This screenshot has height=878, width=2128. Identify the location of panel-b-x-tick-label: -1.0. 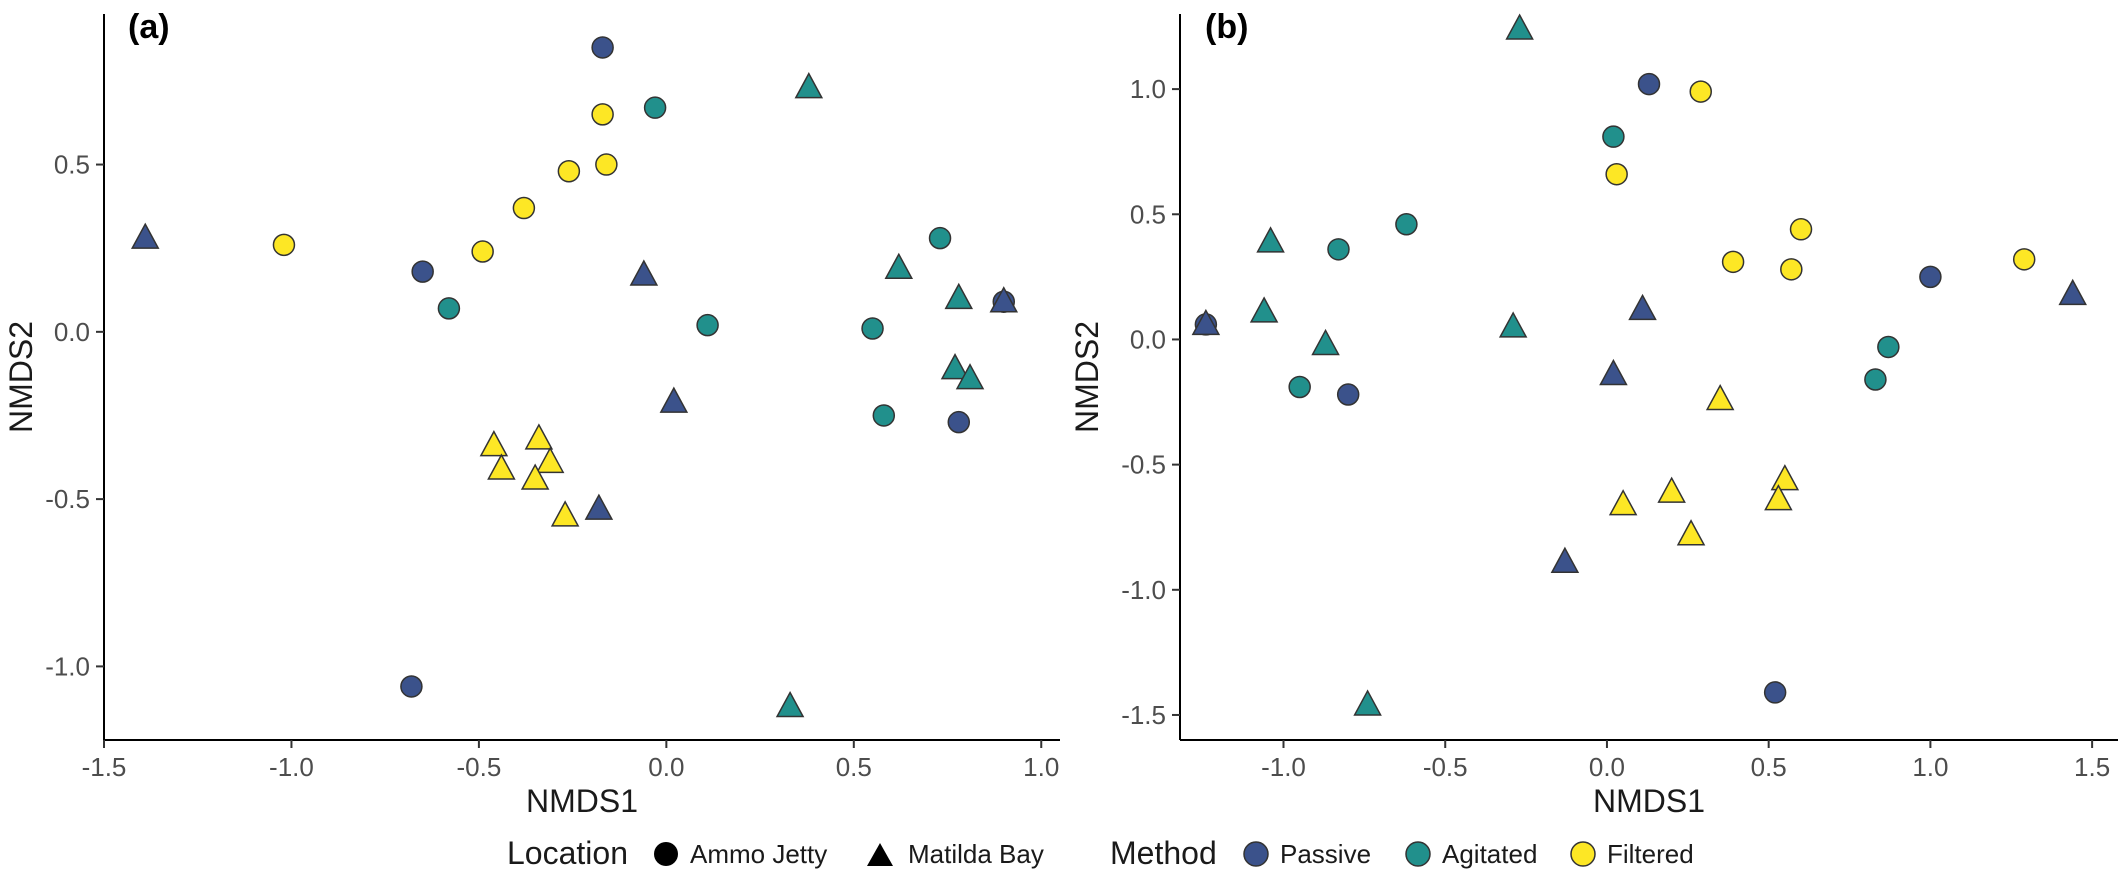
(1283, 767).